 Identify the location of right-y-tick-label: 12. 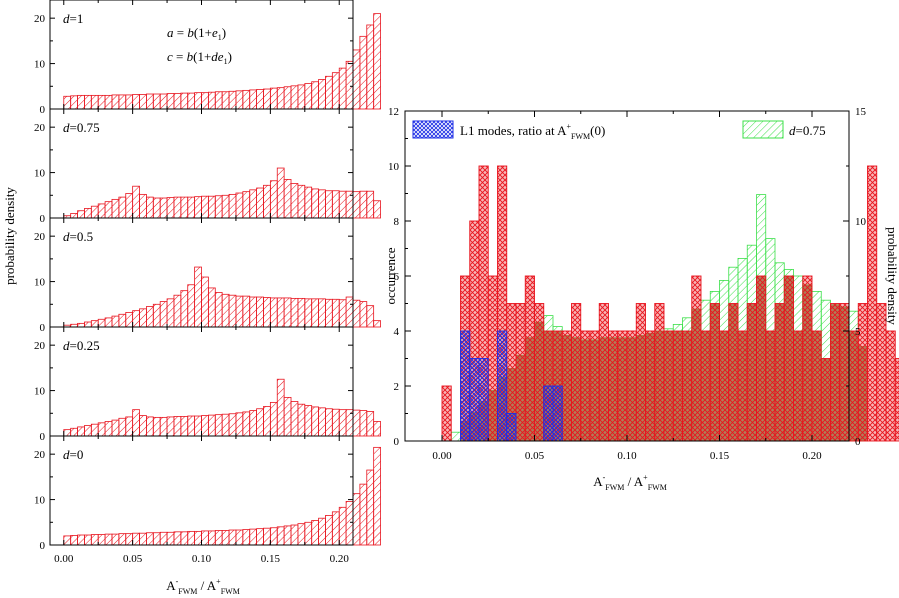
(393, 112).